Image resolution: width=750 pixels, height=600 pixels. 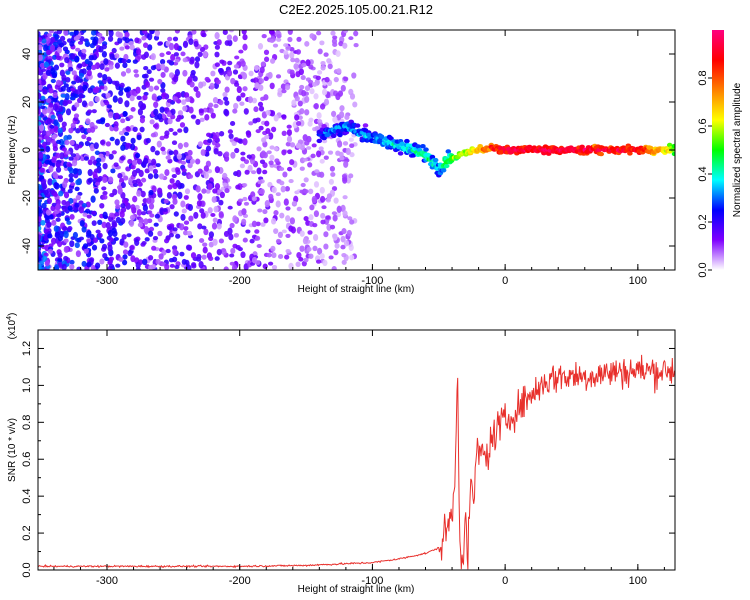 What do you see at coordinates (703, 77) in the screenshot?
I see `colorbar-tick-label: 0.8` at bounding box center [703, 77].